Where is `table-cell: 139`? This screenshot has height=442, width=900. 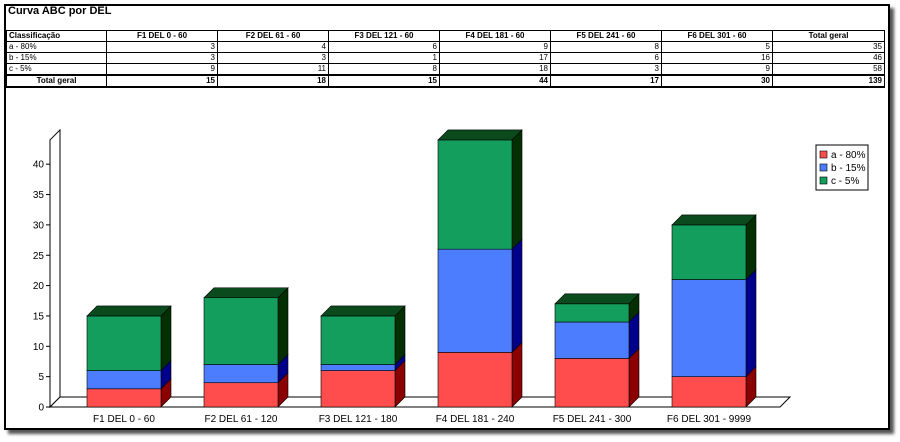
table-cell: 139 is located at coordinates (828, 81).